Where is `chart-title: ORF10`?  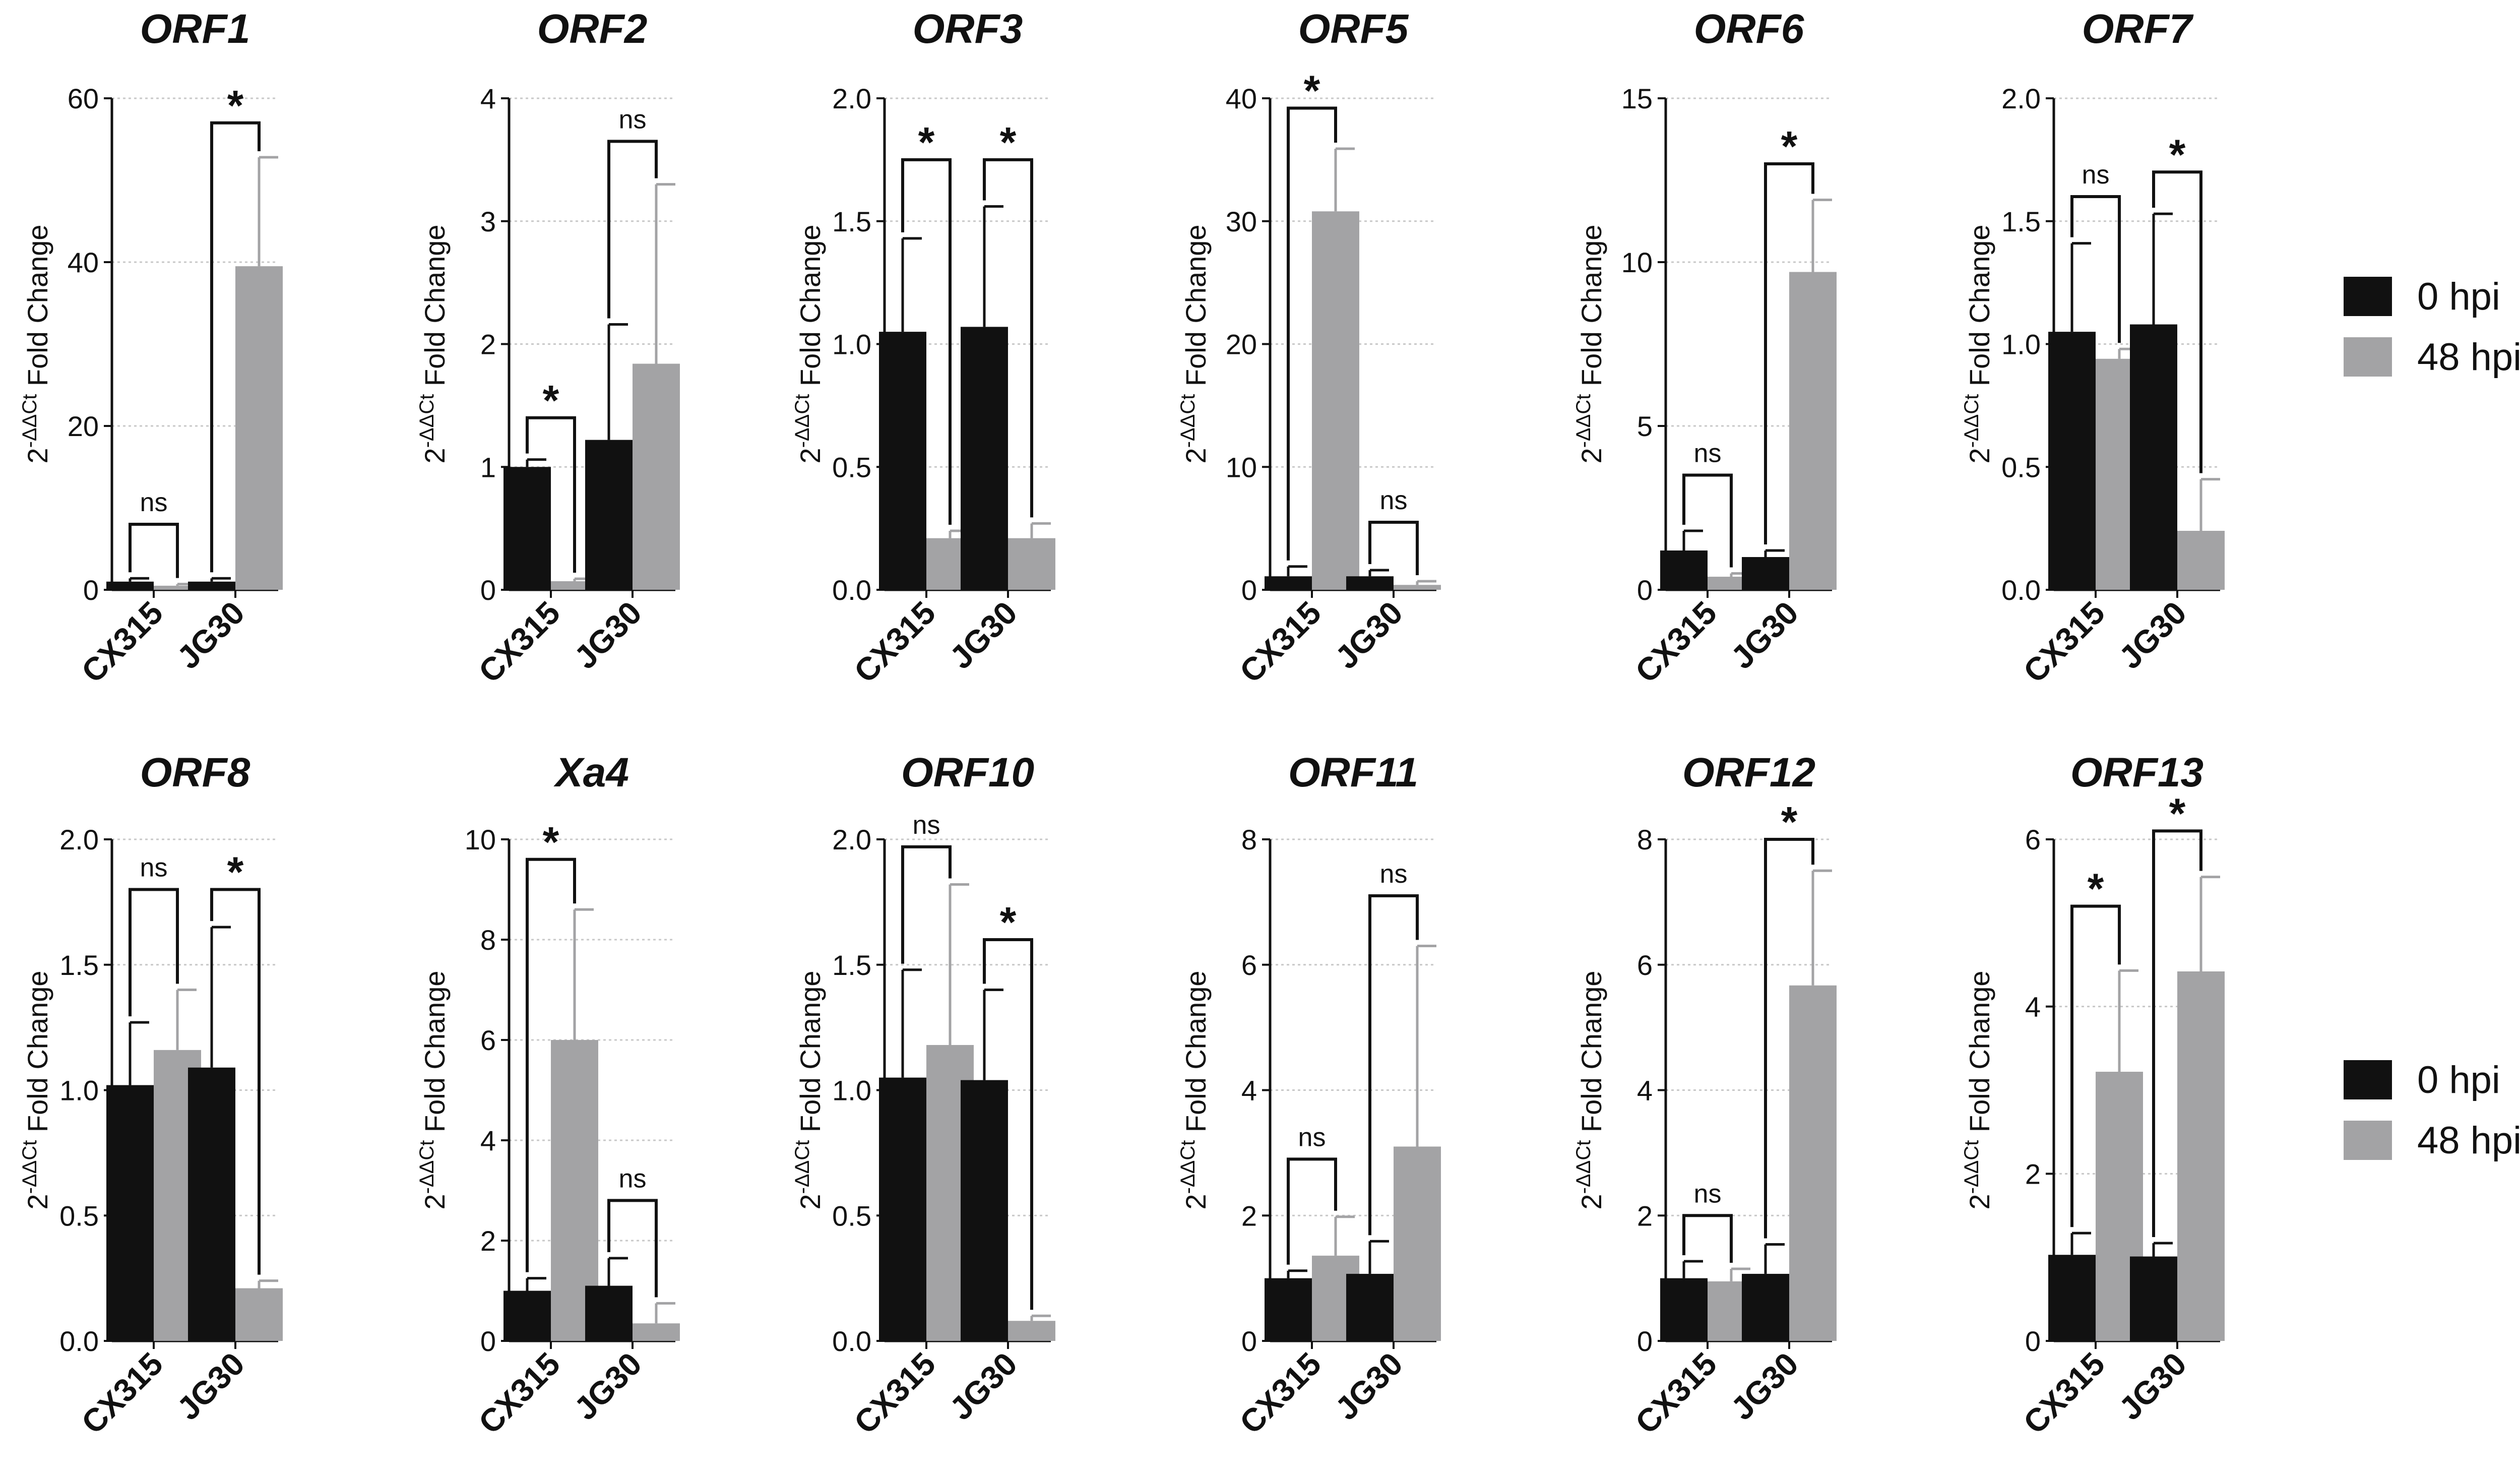
chart-title: ORF10 is located at coordinates (967, 772).